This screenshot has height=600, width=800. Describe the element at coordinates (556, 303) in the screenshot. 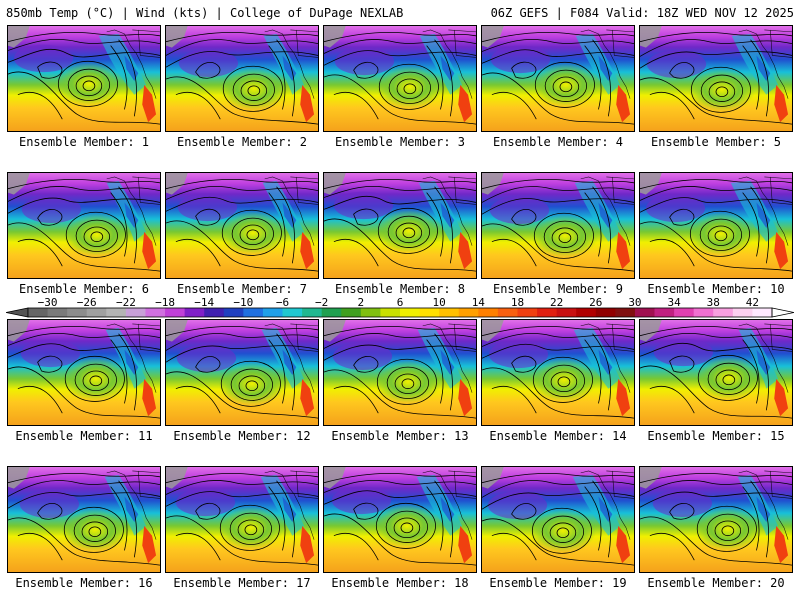

I see `colorbar-tick-label: 22` at that location.